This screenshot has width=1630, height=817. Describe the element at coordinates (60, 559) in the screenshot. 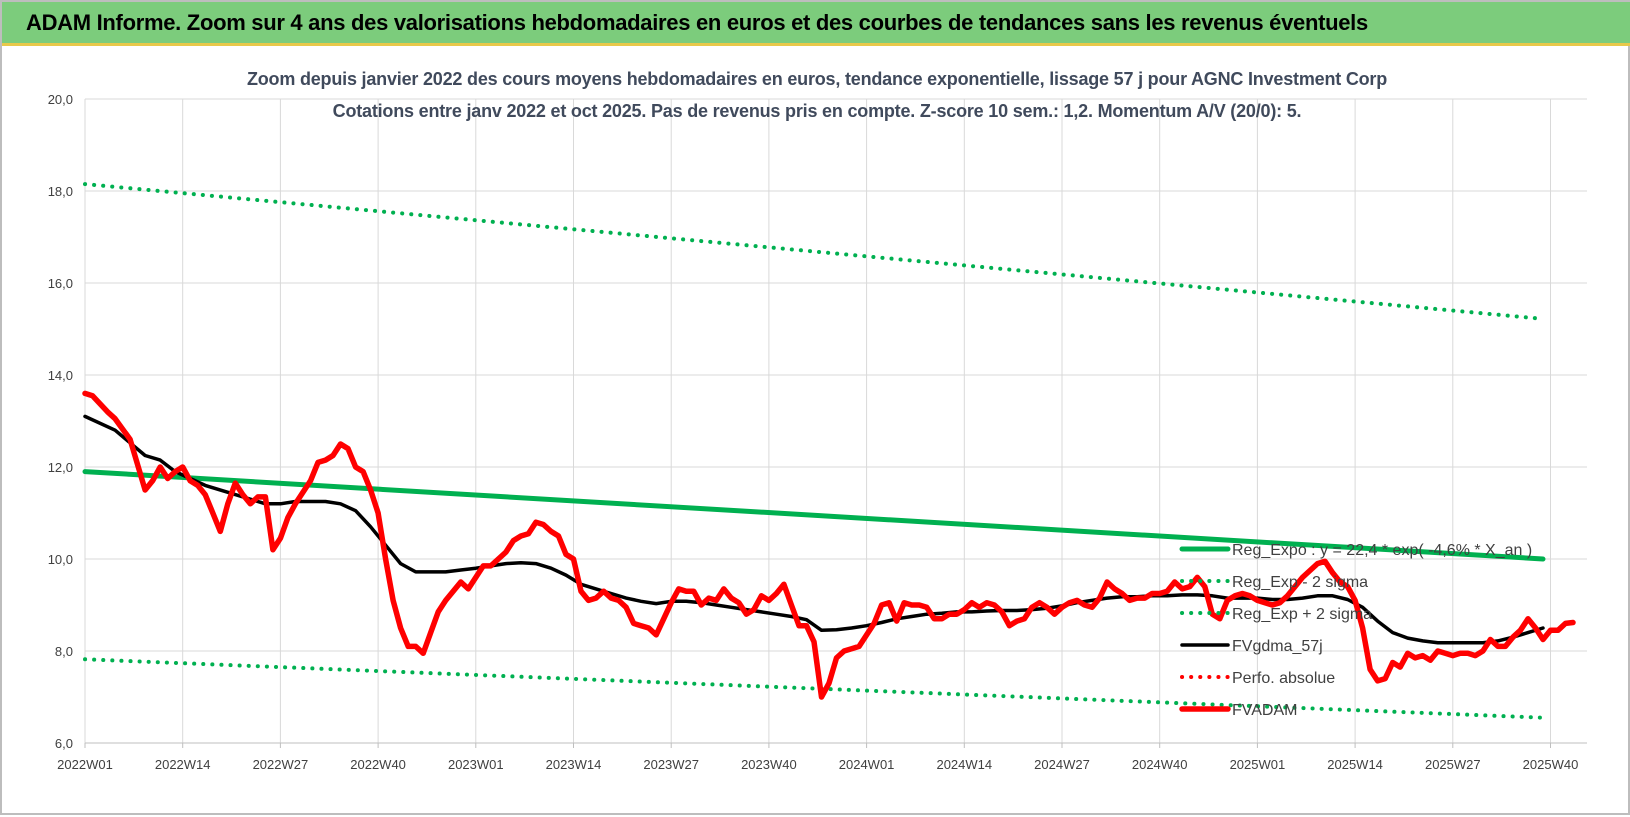

I see `y-tick-label: 10,0` at that location.